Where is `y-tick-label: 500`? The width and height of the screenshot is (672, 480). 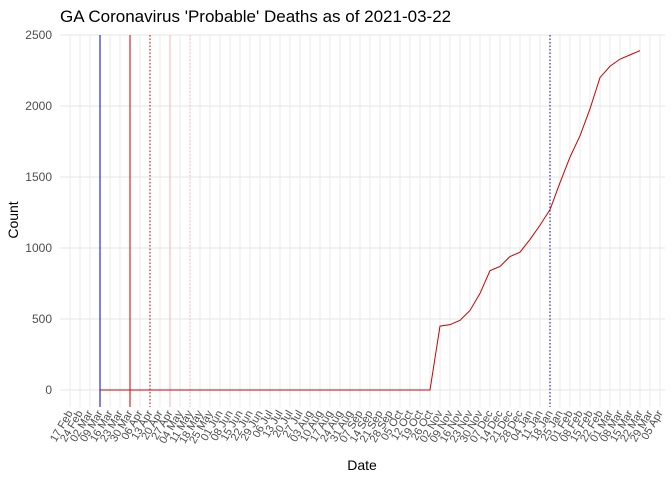 y-tick-label: 500 is located at coordinates (42, 319).